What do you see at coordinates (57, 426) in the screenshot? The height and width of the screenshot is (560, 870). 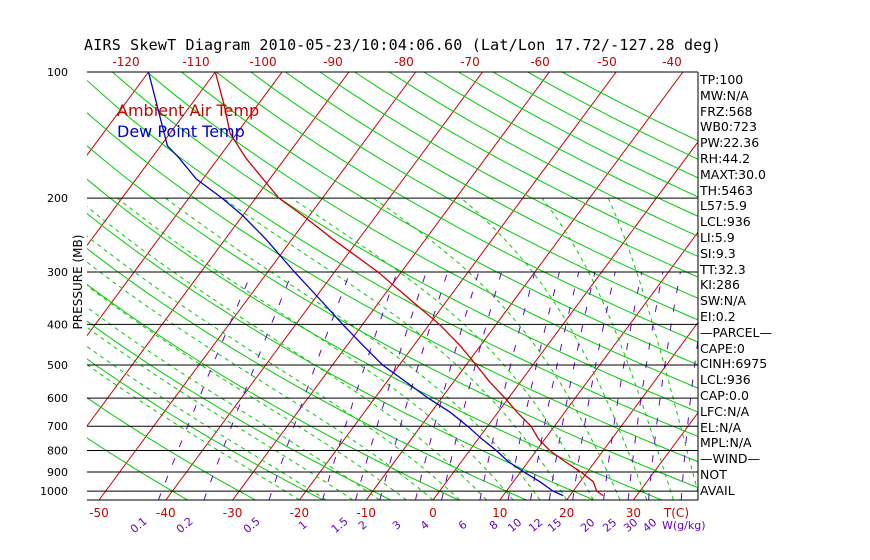 I see `pressure-tick-label: 700` at bounding box center [57, 426].